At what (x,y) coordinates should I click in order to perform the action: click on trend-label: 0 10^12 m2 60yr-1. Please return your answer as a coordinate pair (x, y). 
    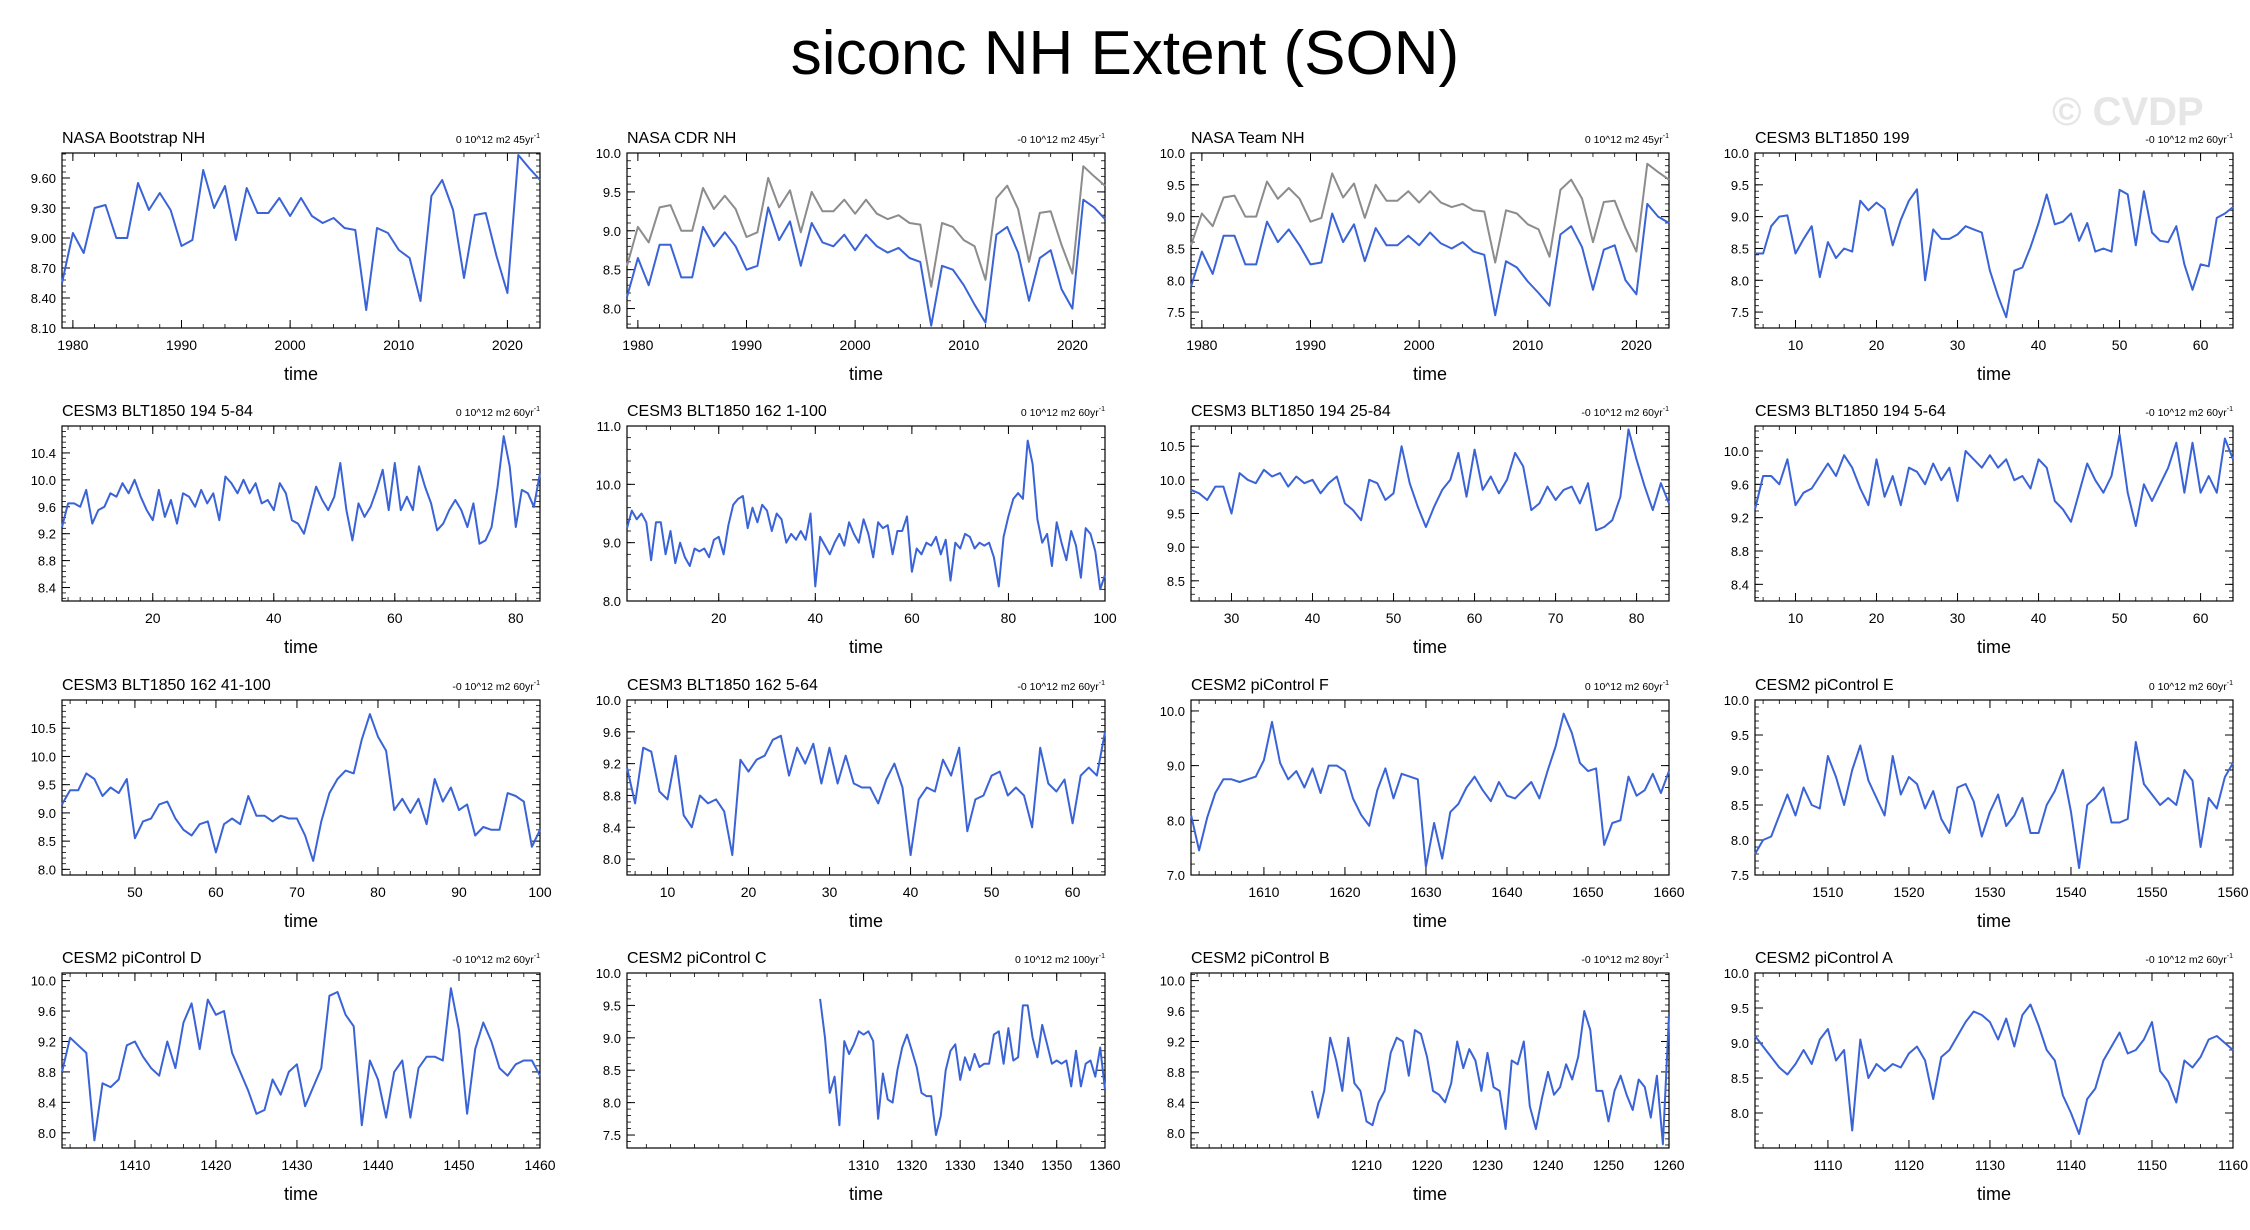
    Looking at the image, I should click on (498, 412).